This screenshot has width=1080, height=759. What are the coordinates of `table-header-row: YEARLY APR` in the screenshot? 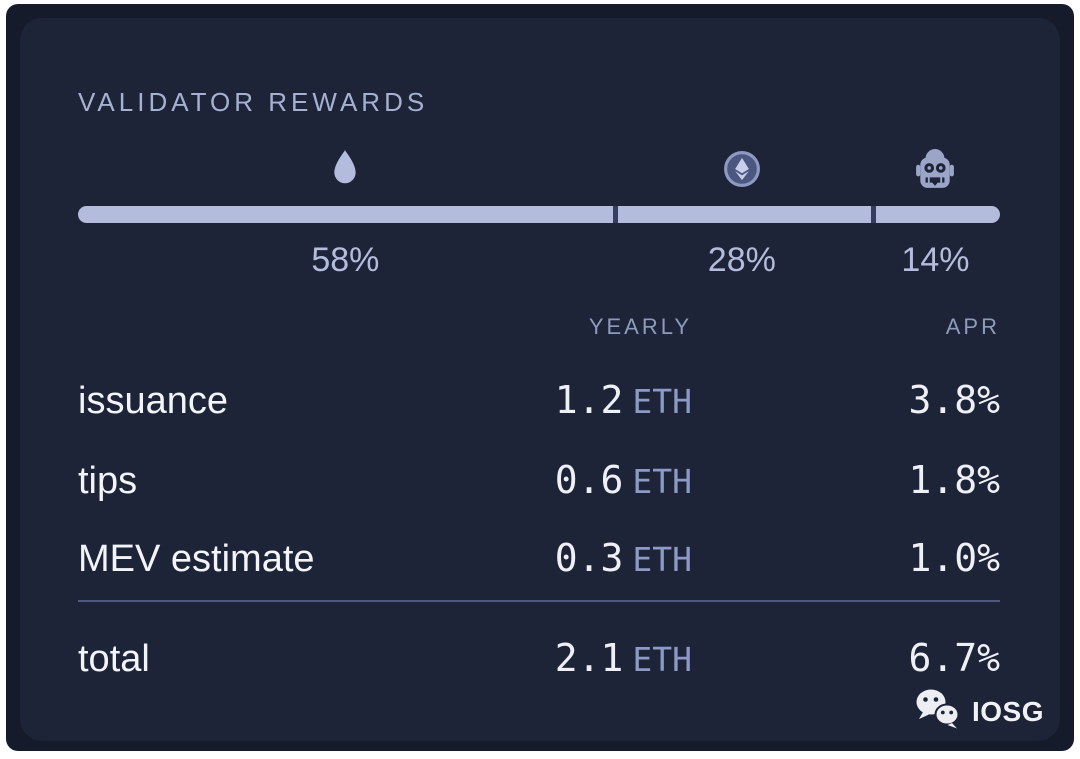 It's located at (539, 327).